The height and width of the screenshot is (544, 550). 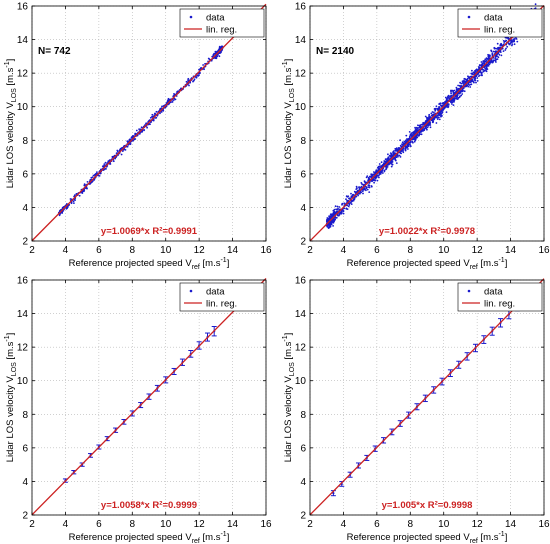 What do you see at coordinates (215, 18) in the screenshot?
I see `legend-label-data: data` at bounding box center [215, 18].